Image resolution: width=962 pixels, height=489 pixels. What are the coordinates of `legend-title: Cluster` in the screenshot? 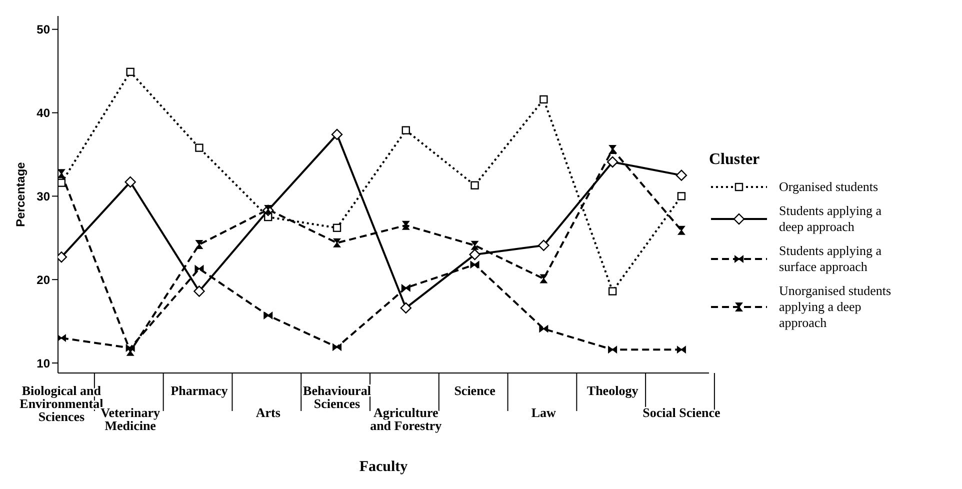 It's located at (735, 159).